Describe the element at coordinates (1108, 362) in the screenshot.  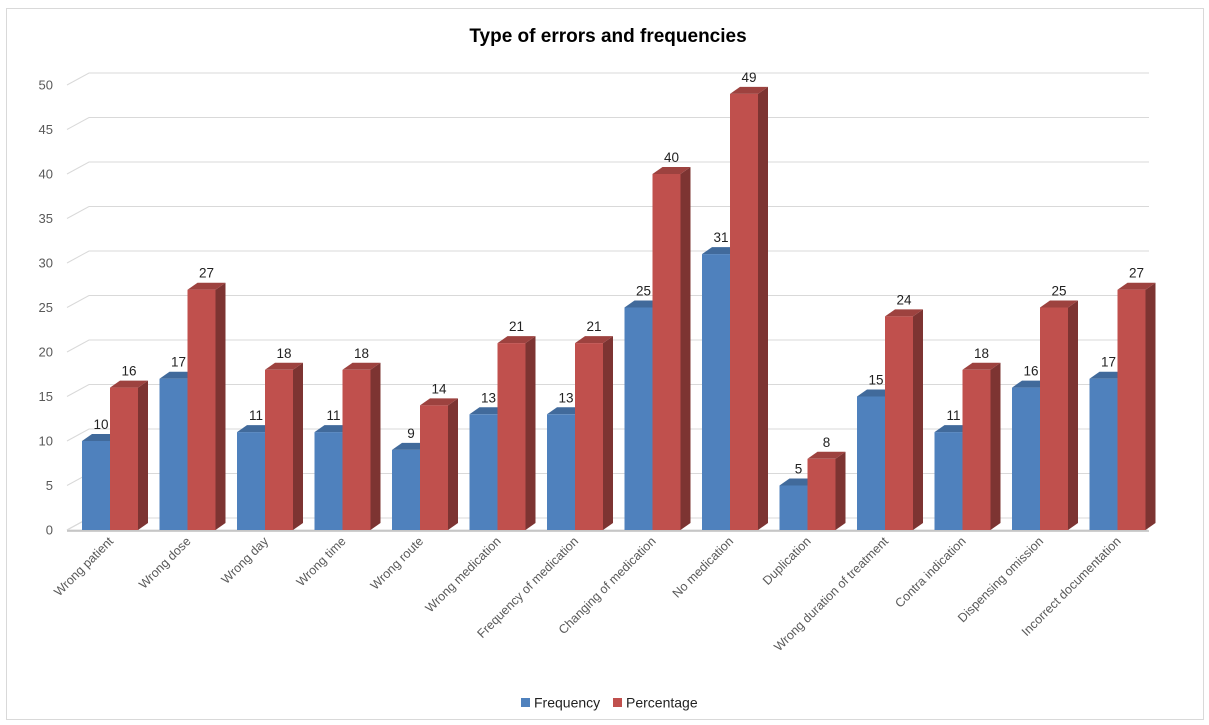
I see `data-label-frequency-incorrect-documentation: 17` at that location.